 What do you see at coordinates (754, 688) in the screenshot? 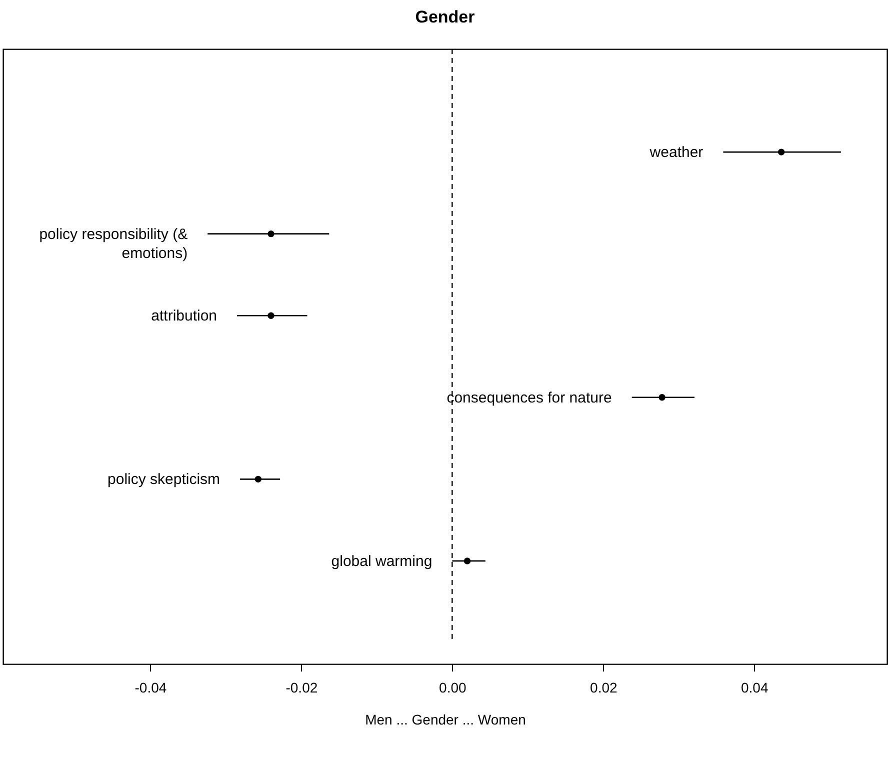
I see `x-tick-label: 0.04` at bounding box center [754, 688].